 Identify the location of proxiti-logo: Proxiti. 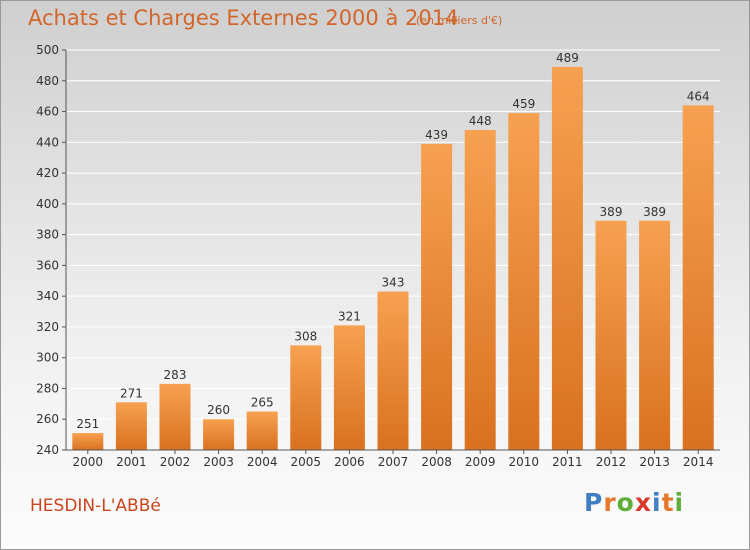
(634, 502).